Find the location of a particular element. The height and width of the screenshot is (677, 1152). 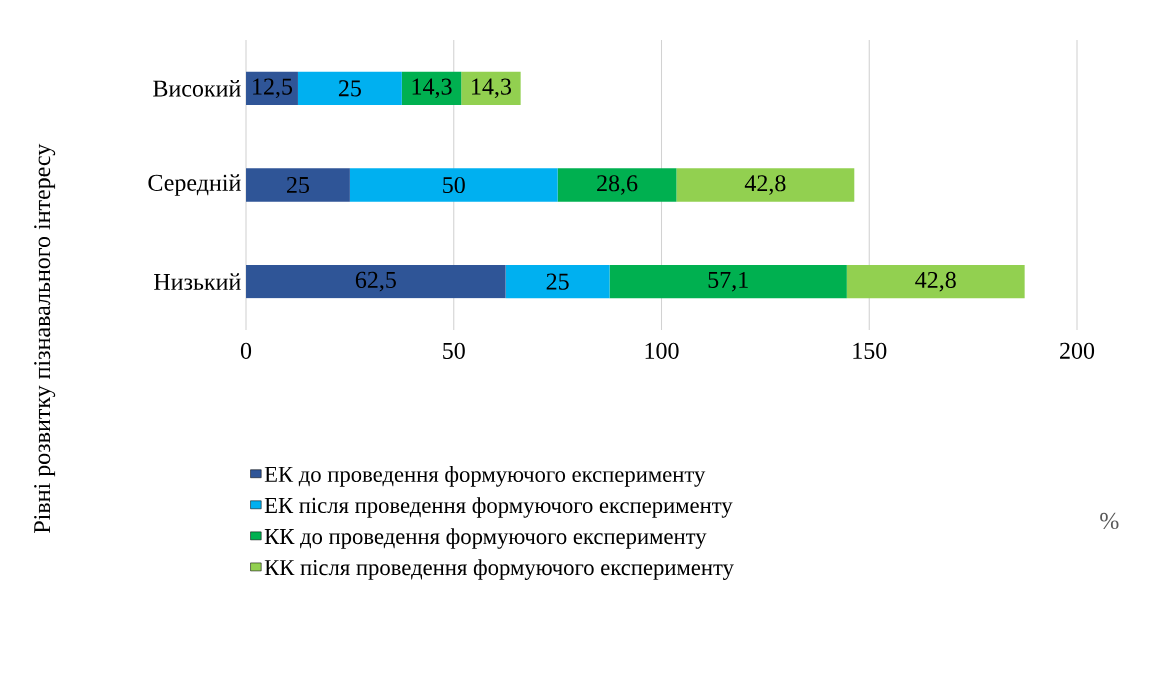

x-tick-label: 150 is located at coordinates (870, 350).